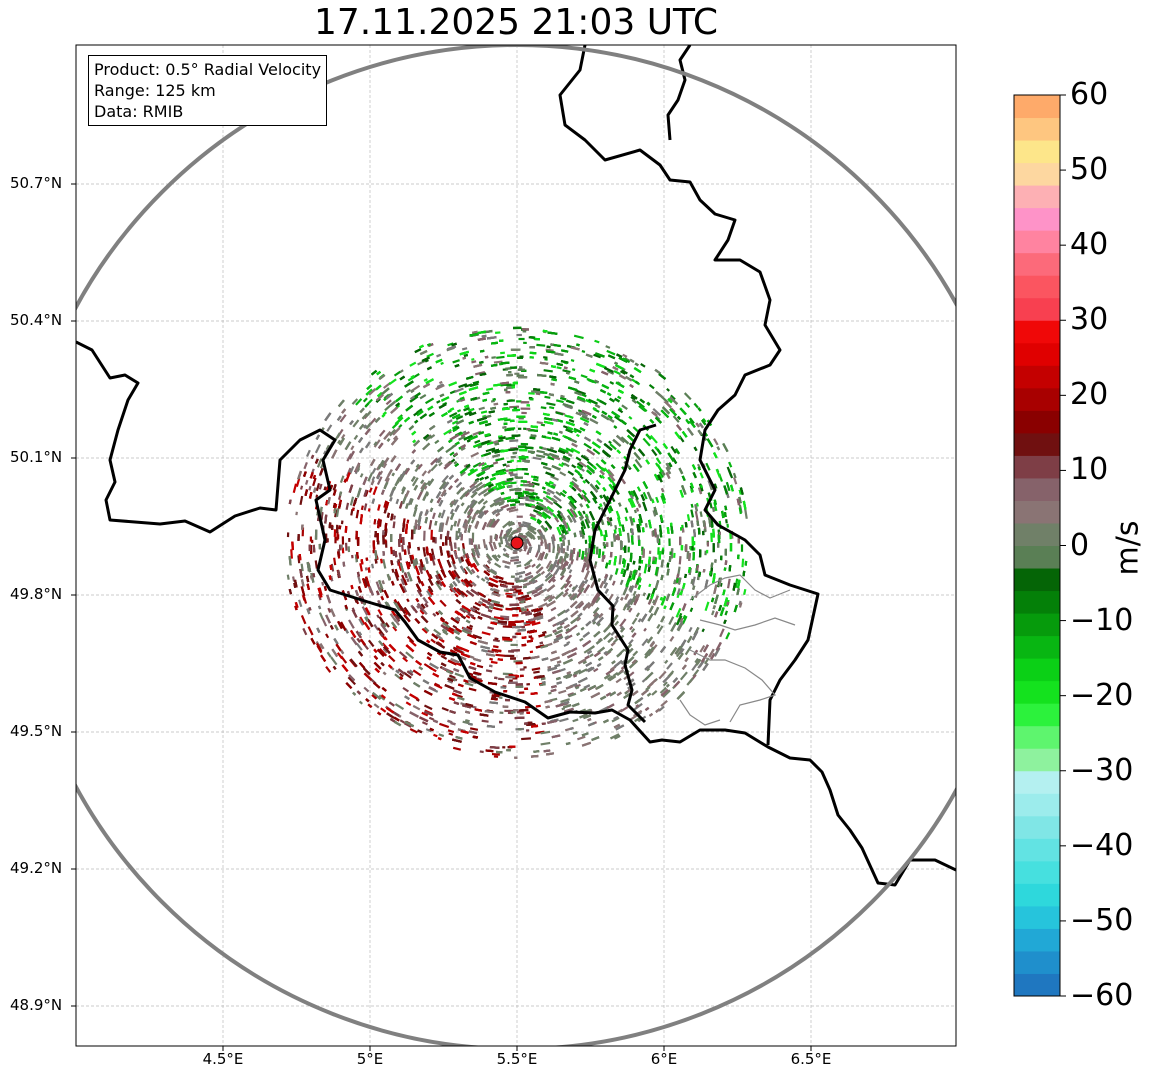  What do you see at coordinates (36, 731) in the screenshot?
I see `ytick-label-2: 49.5°N` at bounding box center [36, 731].